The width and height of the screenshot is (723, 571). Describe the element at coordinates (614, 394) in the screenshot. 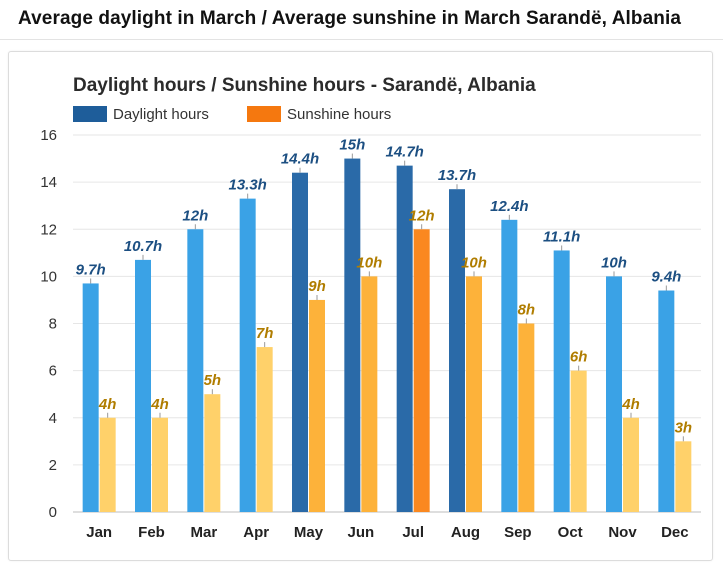

I see `bar-daylight-nov` at that location.